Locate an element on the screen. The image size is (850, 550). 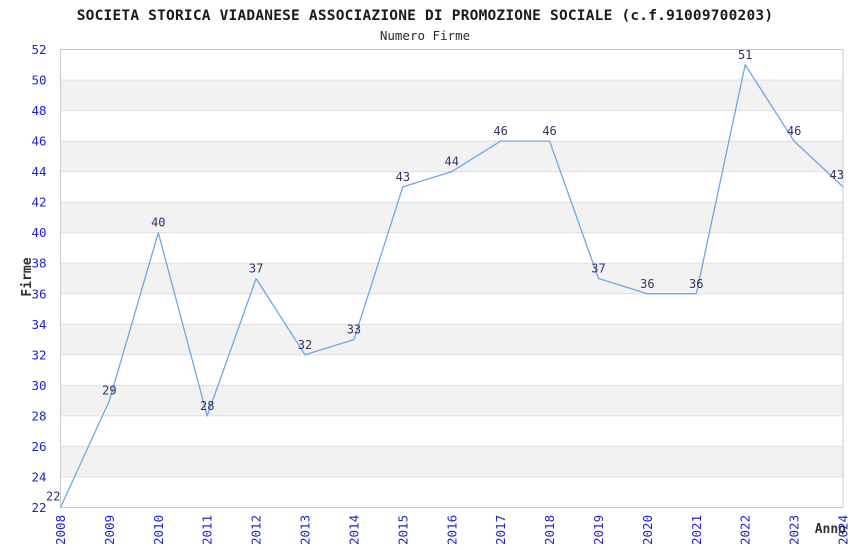
y-tick-label: 48 is located at coordinates (38, 110).